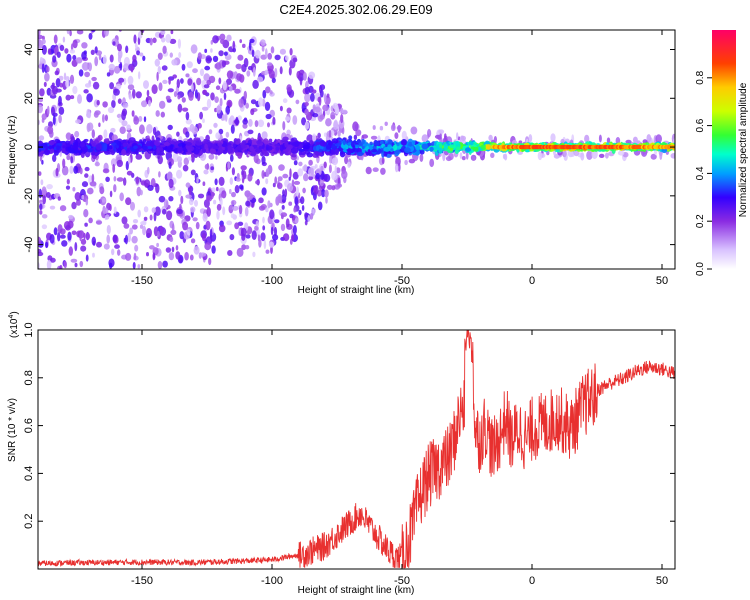 The width and height of the screenshot is (750, 600). I want to click on spectrogram-x-tick-label: -100, so click(272, 281).